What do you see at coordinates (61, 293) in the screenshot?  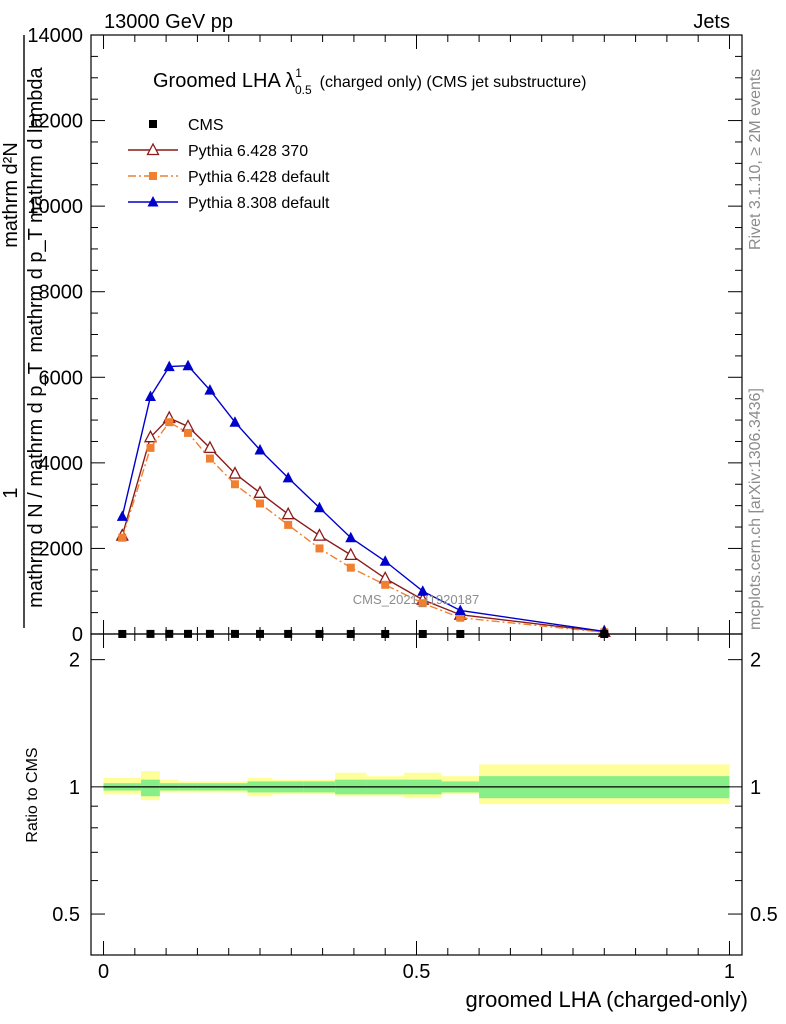 I see `y-tick-label: 8000` at bounding box center [61, 293].